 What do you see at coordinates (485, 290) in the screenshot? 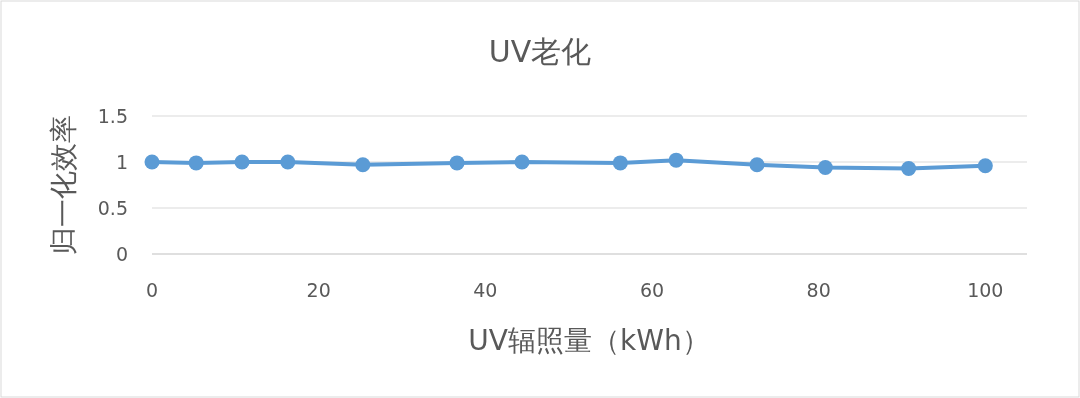
I see `x-tick-label: 40` at bounding box center [485, 290].